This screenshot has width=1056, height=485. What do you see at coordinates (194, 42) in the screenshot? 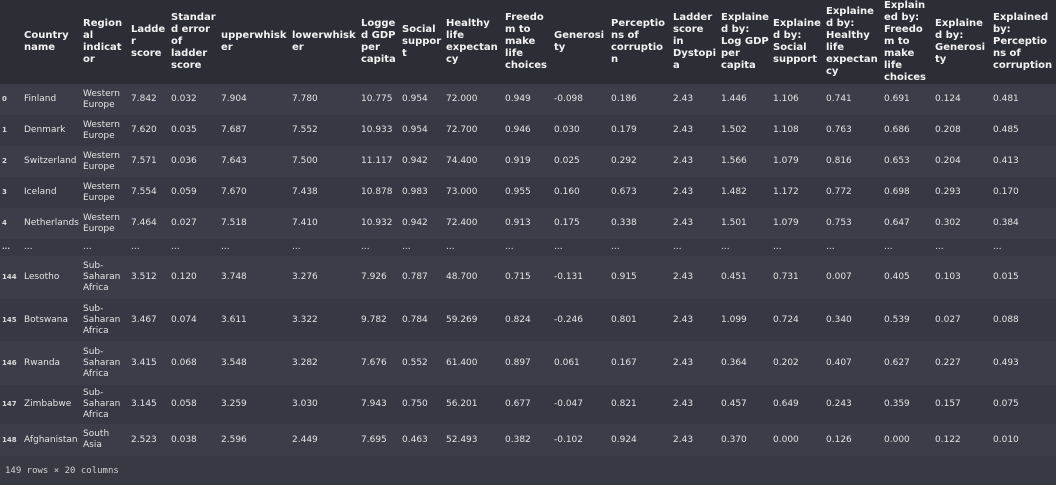
I see `column-header: Standard error of ladder score` at bounding box center [194, 42].